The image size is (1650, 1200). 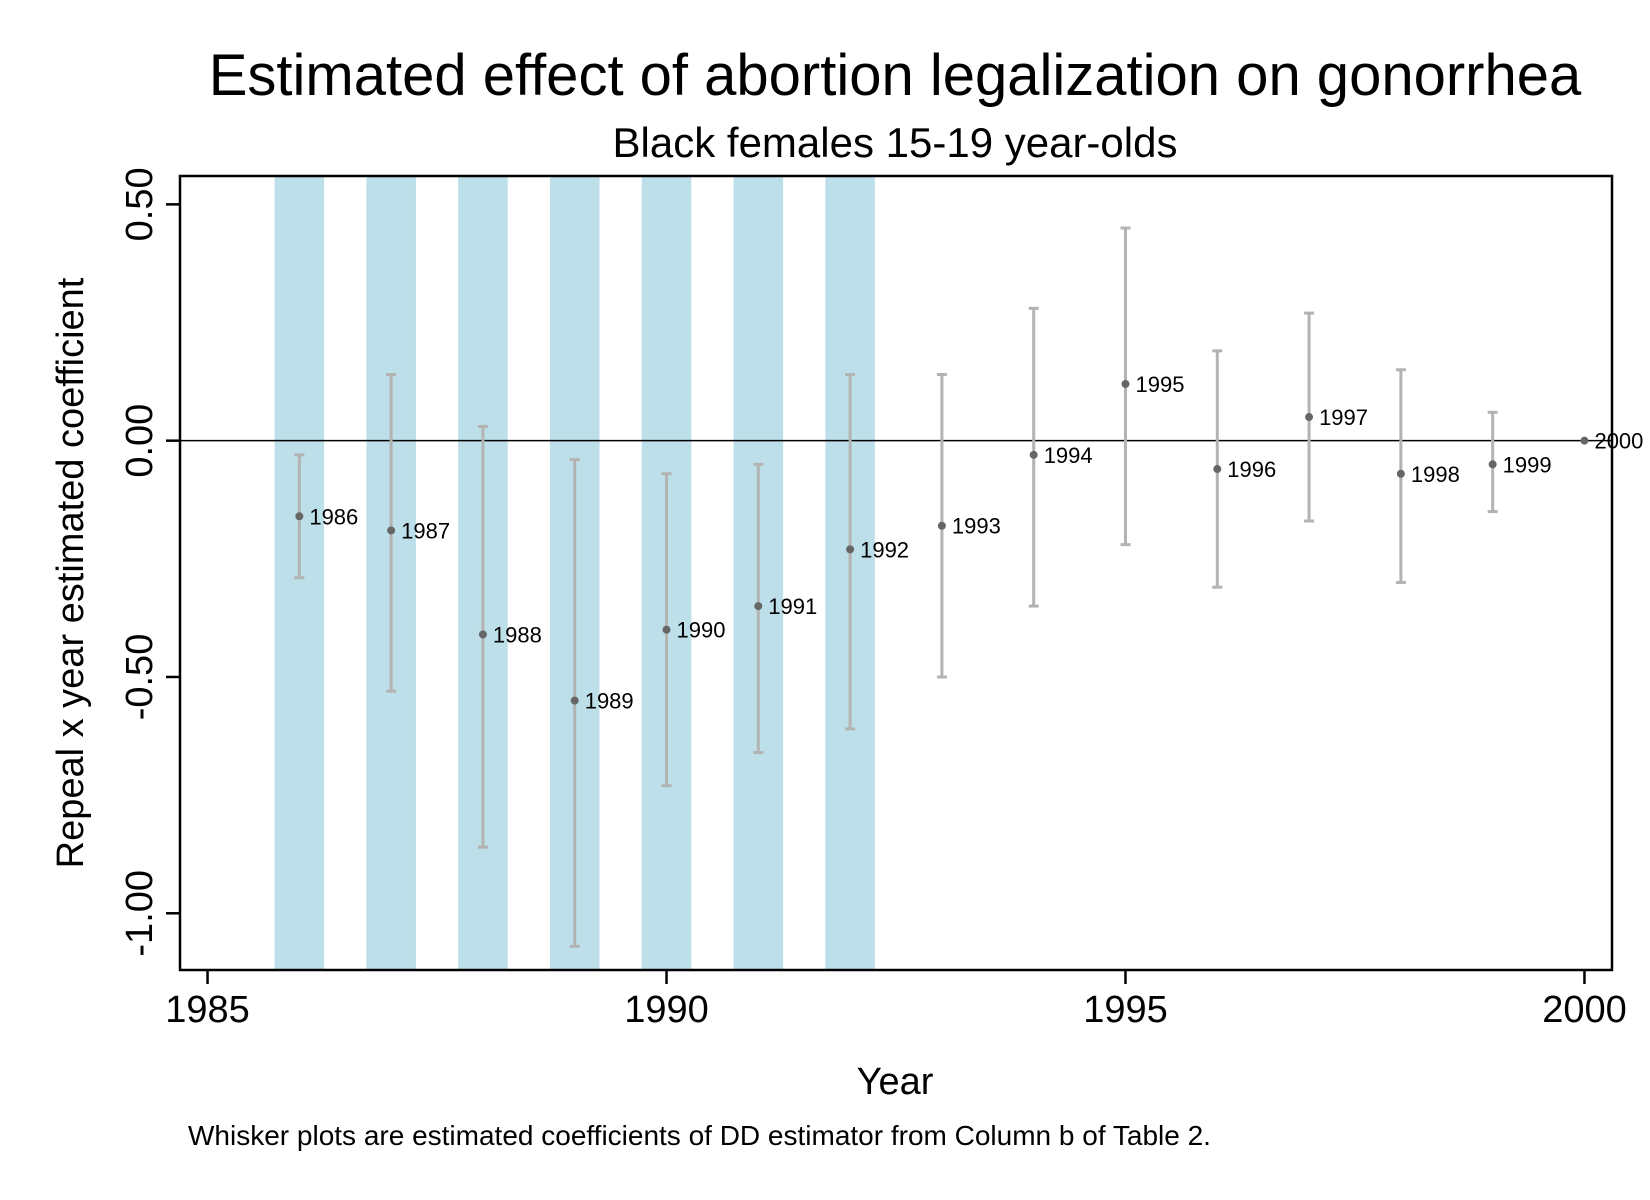 What do you see at coordinates (896, 1000) in the screenshot?
I see `x-axis: 1985 1990 1995 2000` at bounding box center [896, 1000].